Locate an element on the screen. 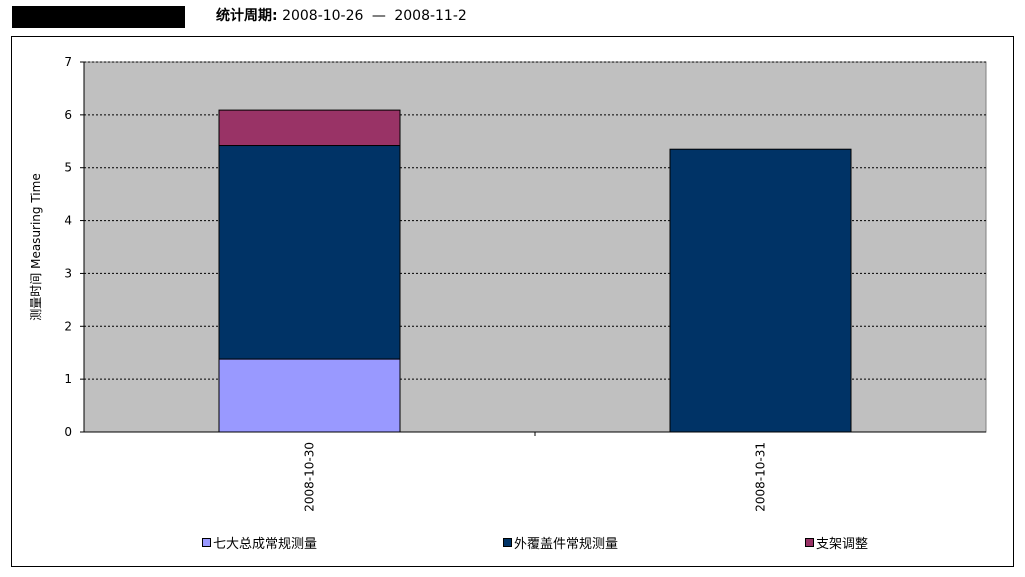 The width and height of the screenshot is (1025, 577). statistics-period: 统计周期: 2008-10-26 — 2008-11-2 is located at coordinates (341, 16).